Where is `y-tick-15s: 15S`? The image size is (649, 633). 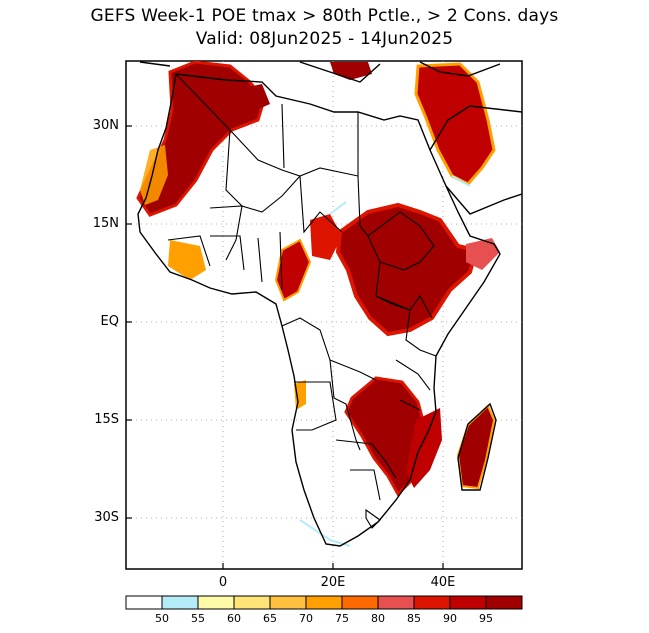
y-tick-15s: 15S is located at coordinates (106, 419).